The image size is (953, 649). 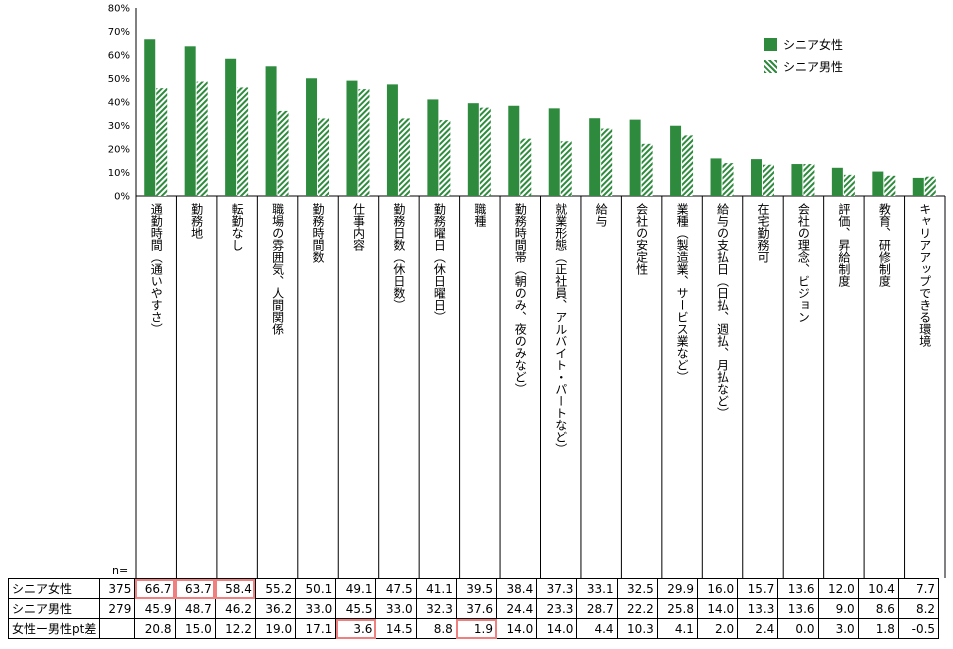 I want to click on category-label: 勤務地, so click(x=196, y=221).